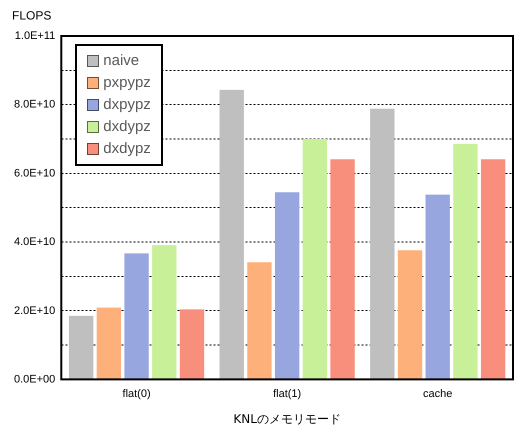 This screenshot has width=525, height=439. I want to click on x-tick-label: flat(1), so click(287, 394).